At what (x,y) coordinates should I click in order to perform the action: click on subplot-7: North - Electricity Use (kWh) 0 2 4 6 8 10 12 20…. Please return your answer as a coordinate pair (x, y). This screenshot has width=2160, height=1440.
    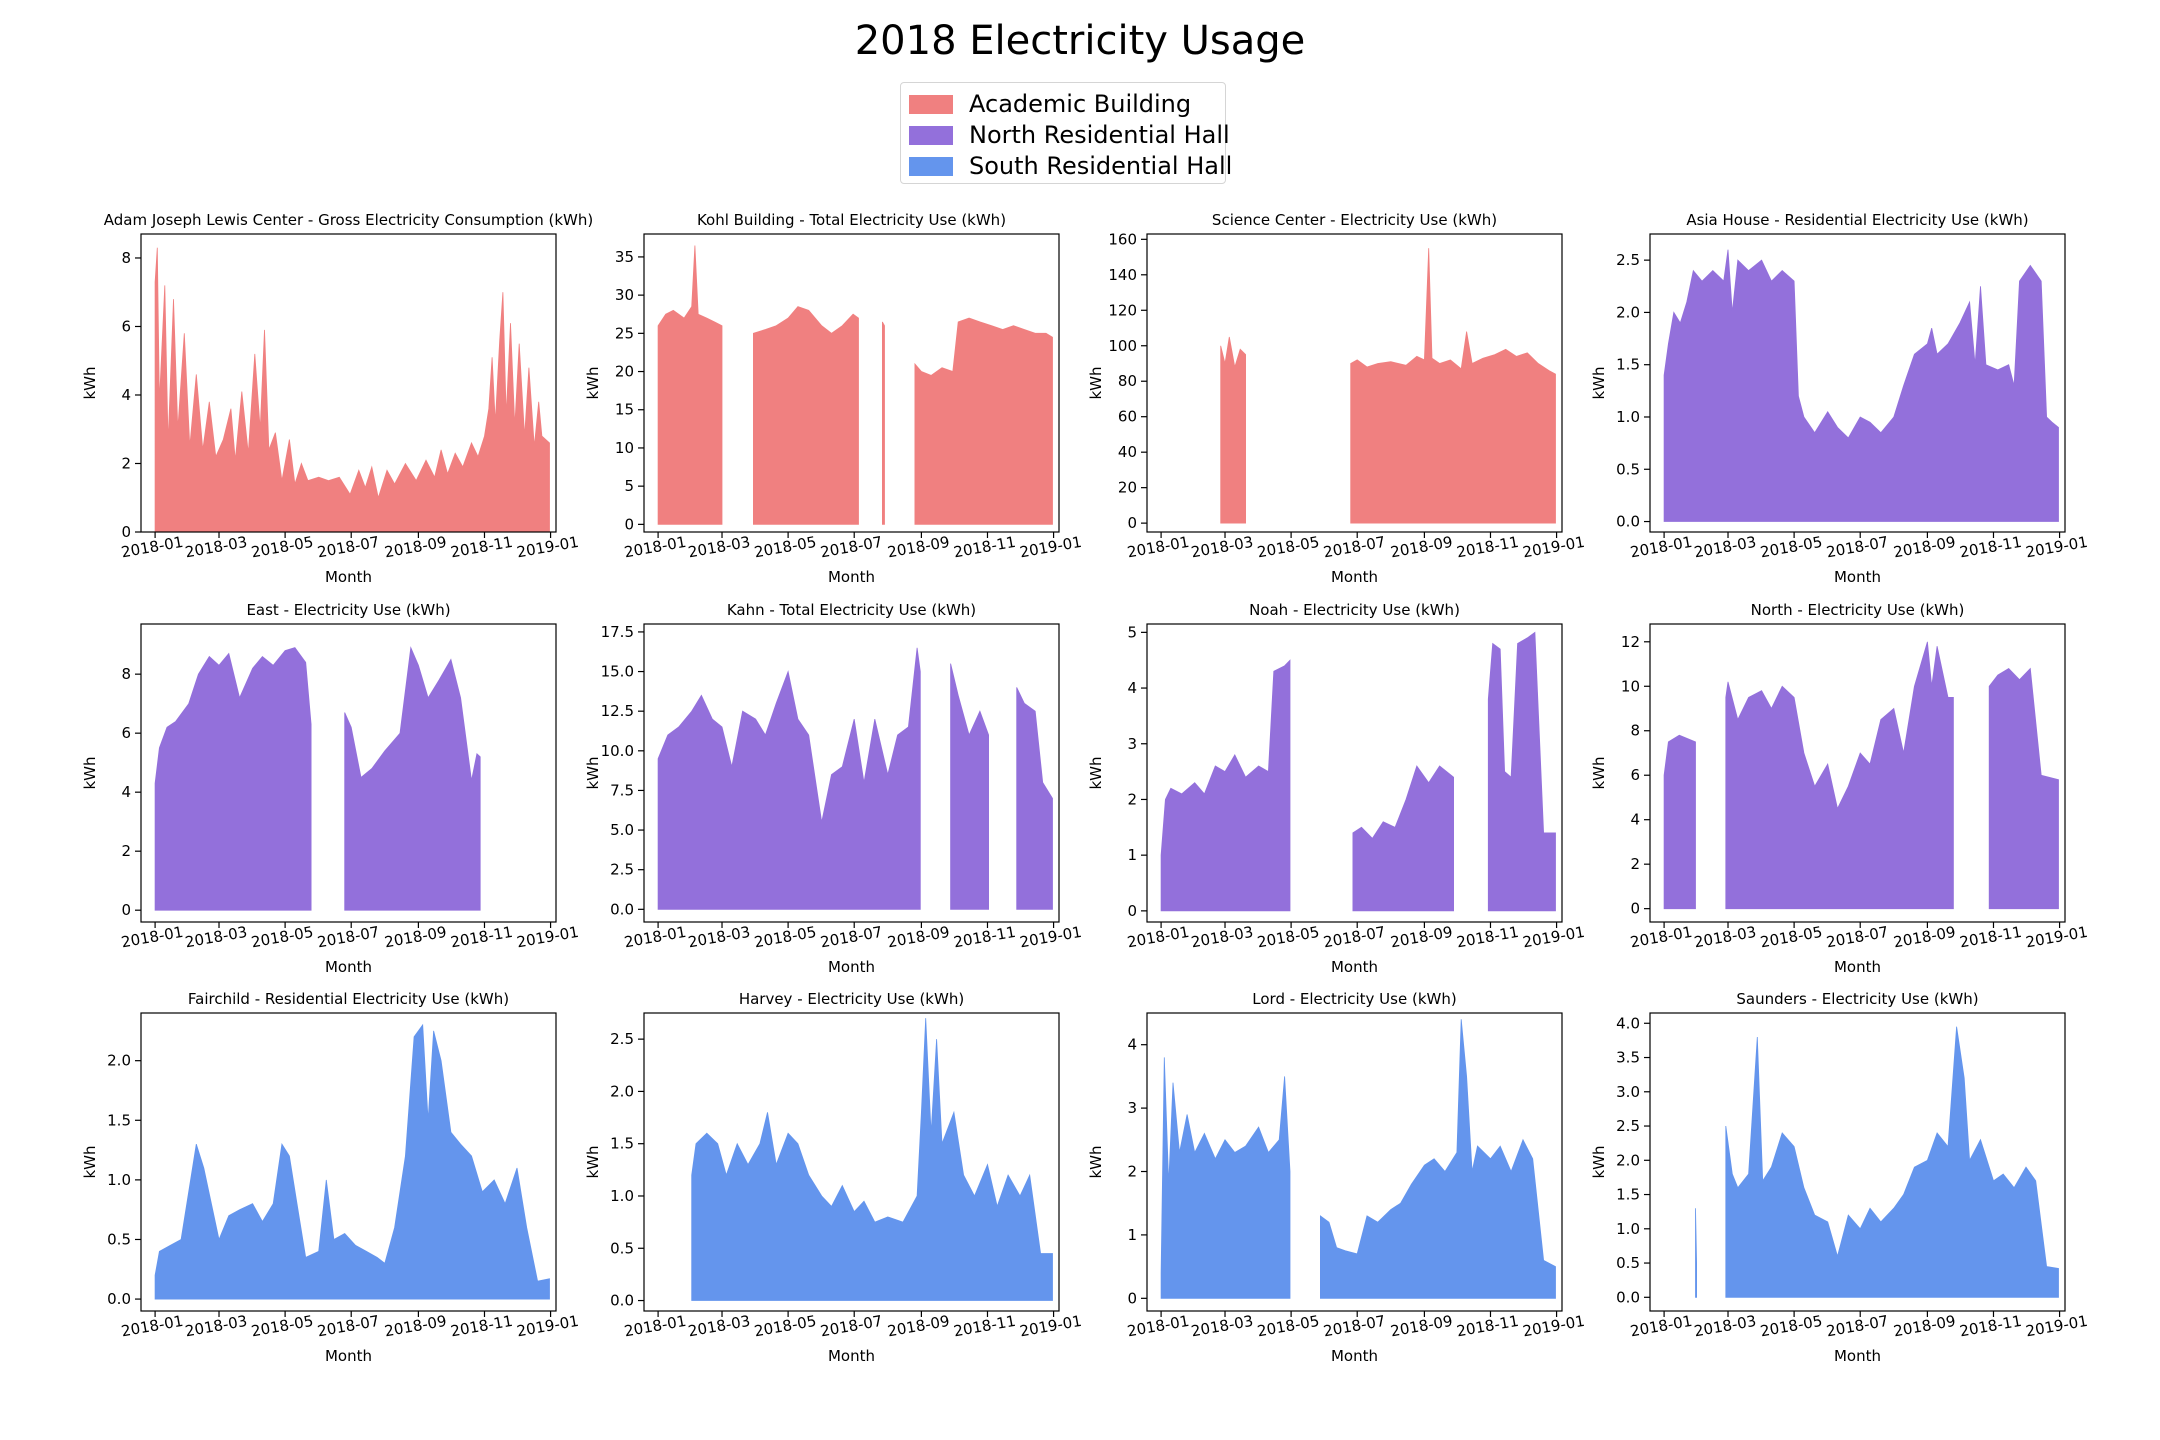
    Looking at the image, I should click on (1839, 788).